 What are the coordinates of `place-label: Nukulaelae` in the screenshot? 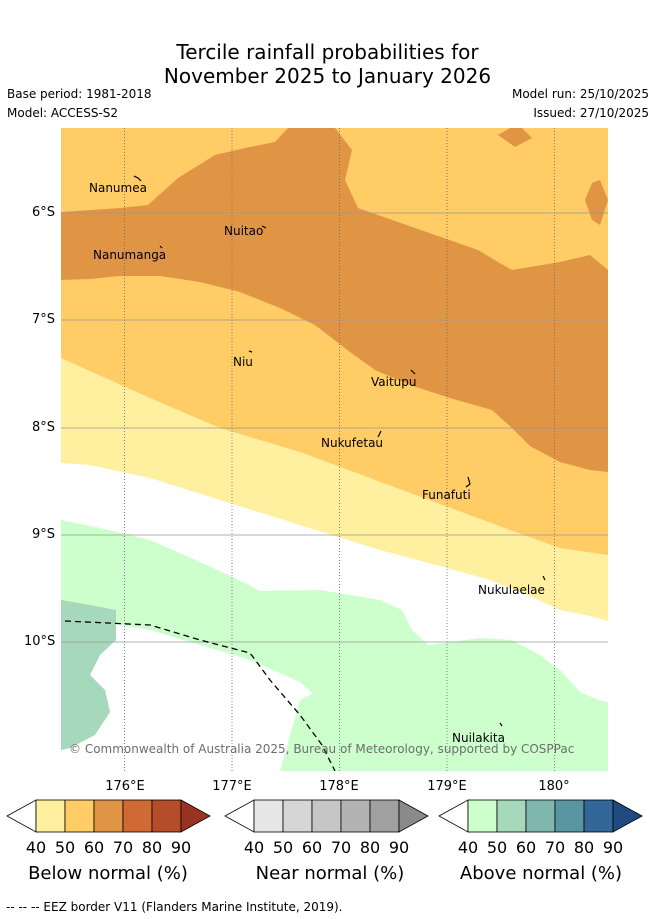 It's located at (511, 590).